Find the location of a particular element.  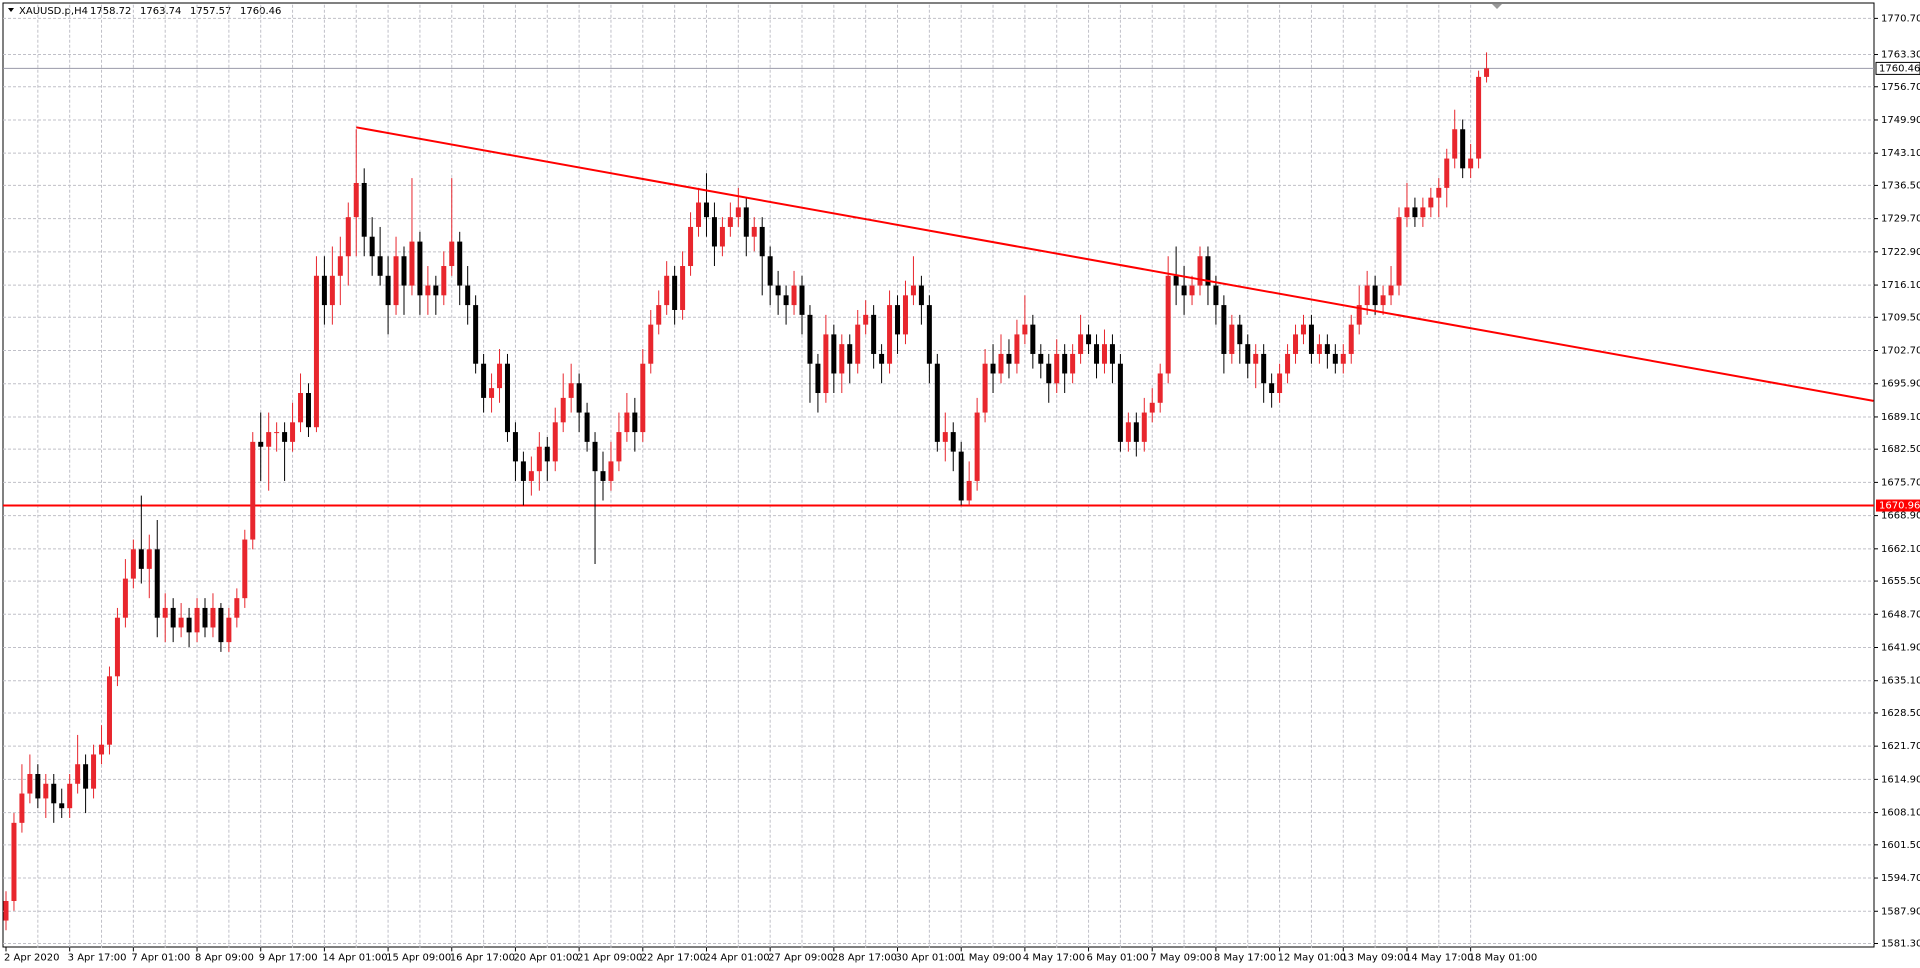

y-tick-label: 1770.70 is located at coordinates (1900, 18).